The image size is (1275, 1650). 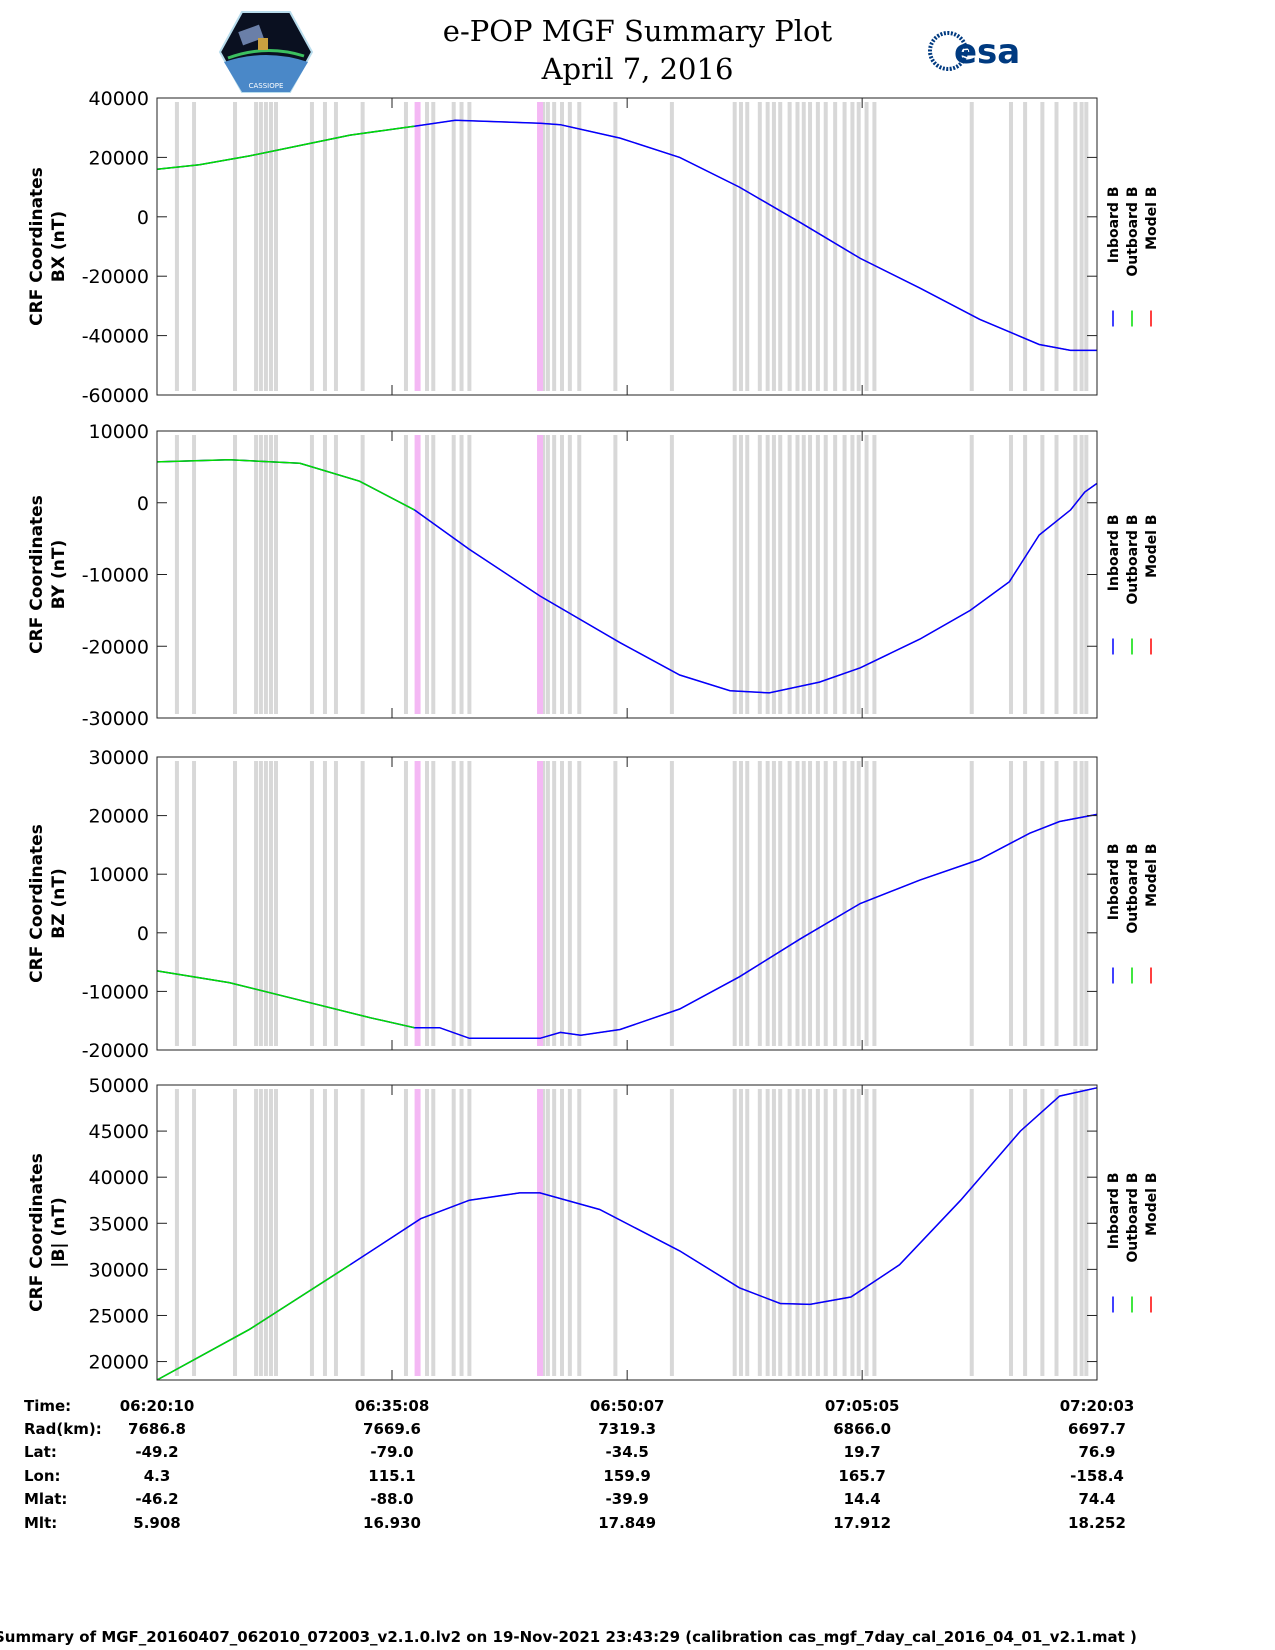 What do you see at coordinates (59, 575) in the screenshot?
I see `y-axis-unit-label: BY (nT)` at bounding box center [59, 575].